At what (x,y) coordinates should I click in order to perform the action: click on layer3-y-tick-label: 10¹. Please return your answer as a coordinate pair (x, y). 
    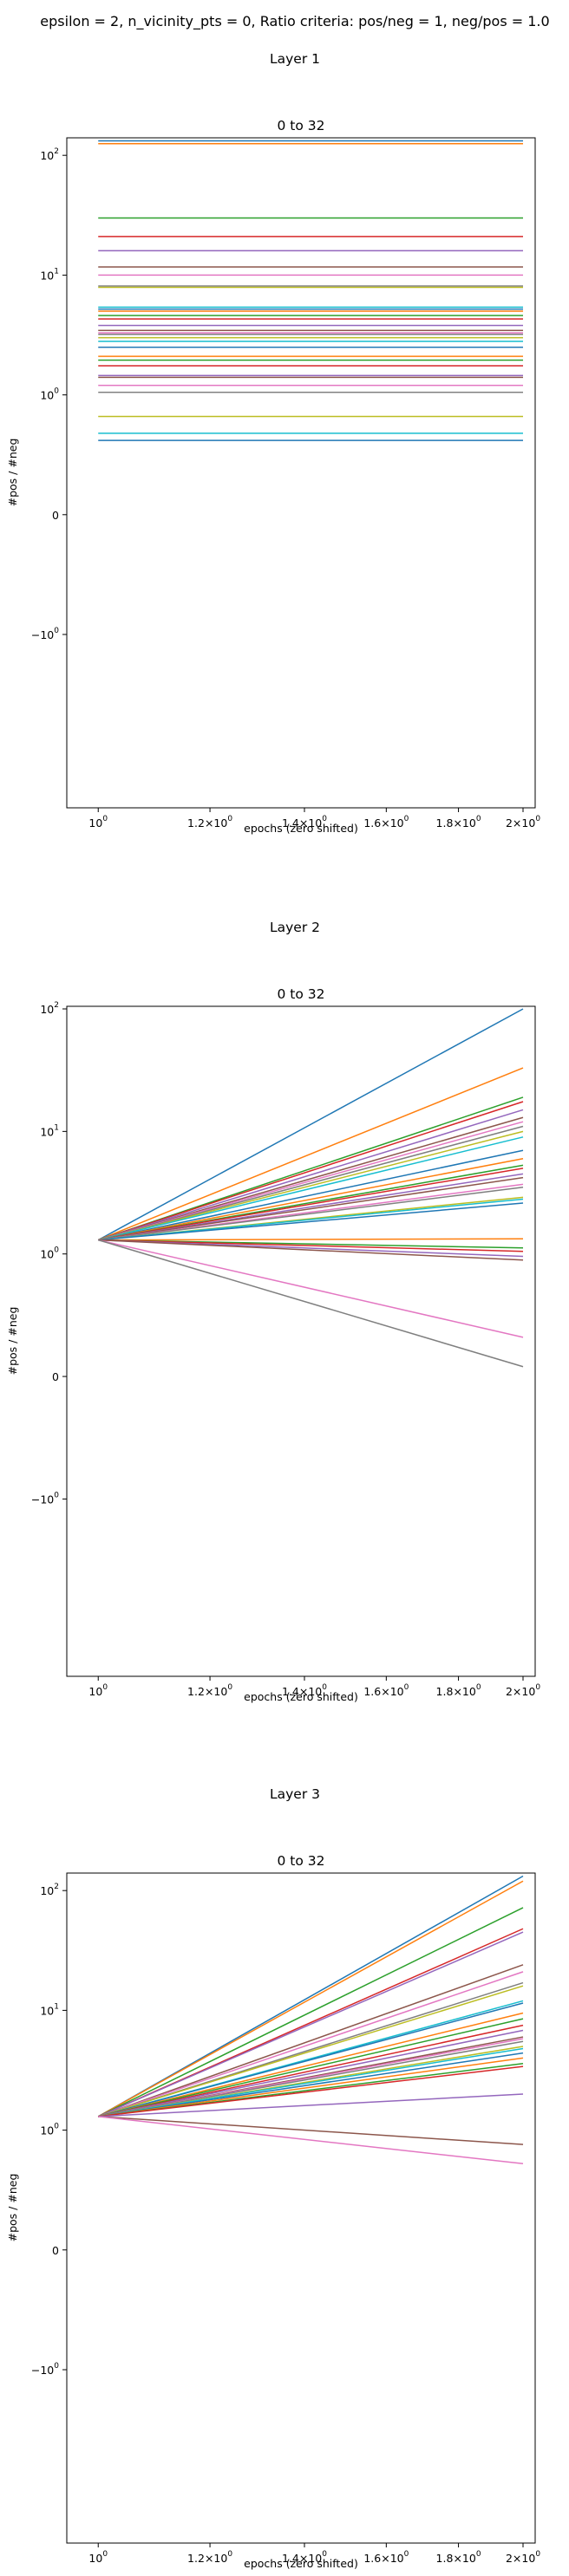
    Looking at the image, I should click on (49, 2009).